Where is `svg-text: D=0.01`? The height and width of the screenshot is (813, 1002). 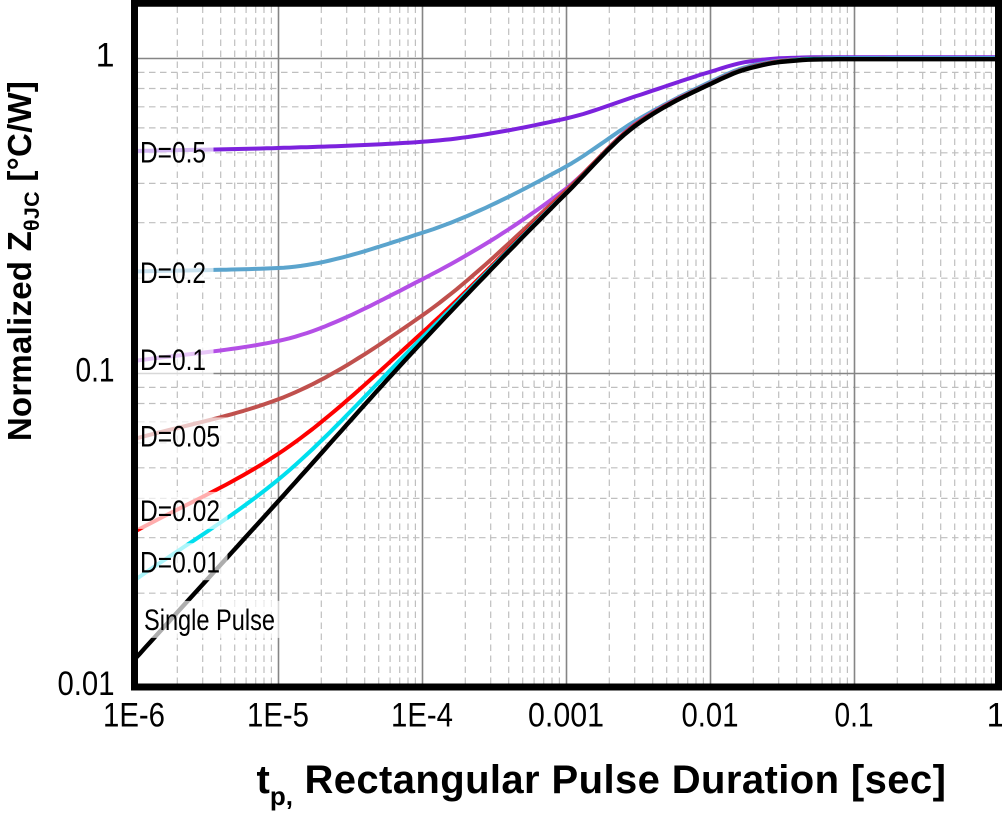 svg-text: D=0.01 is located at coordinates (180, 562).